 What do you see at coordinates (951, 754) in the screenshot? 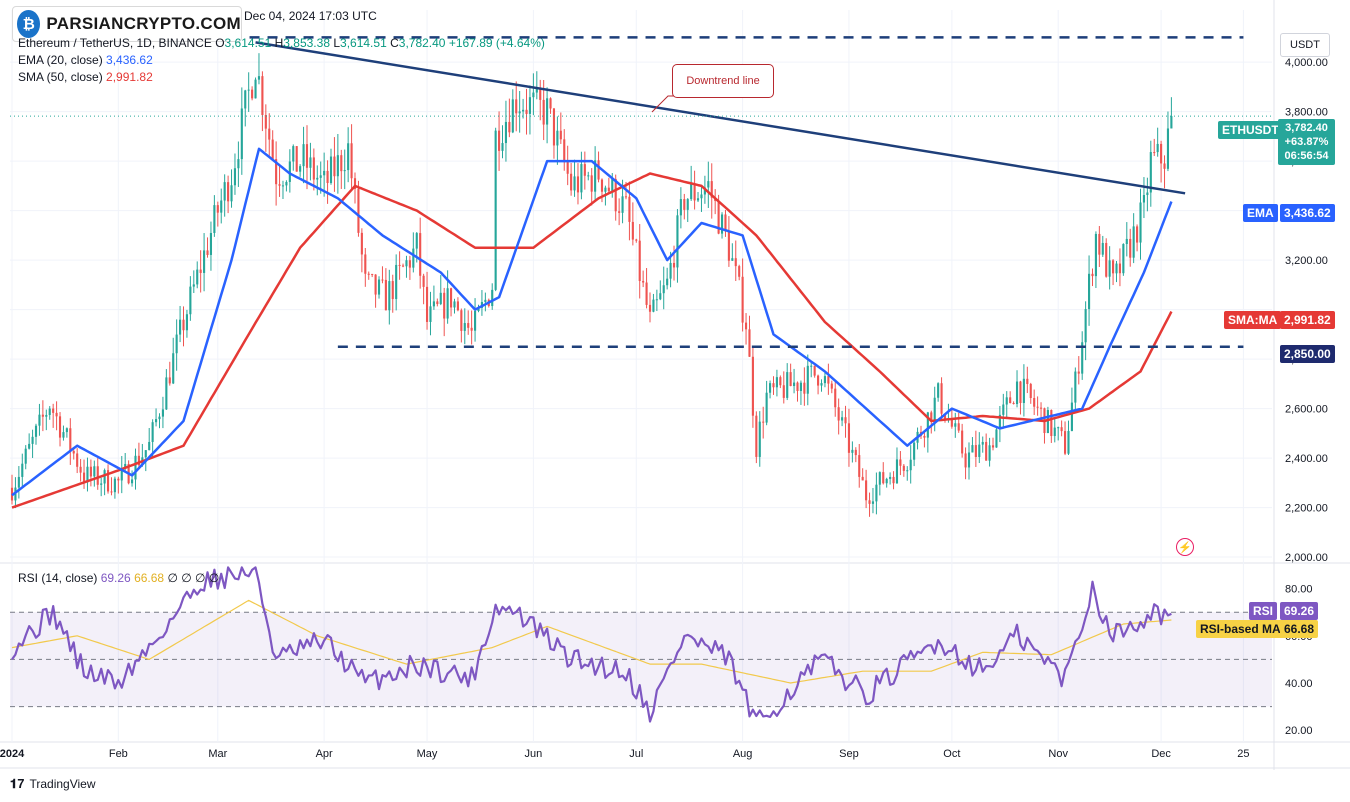
I see `time-tick-label: Oct` at bounding box center [951, 754].